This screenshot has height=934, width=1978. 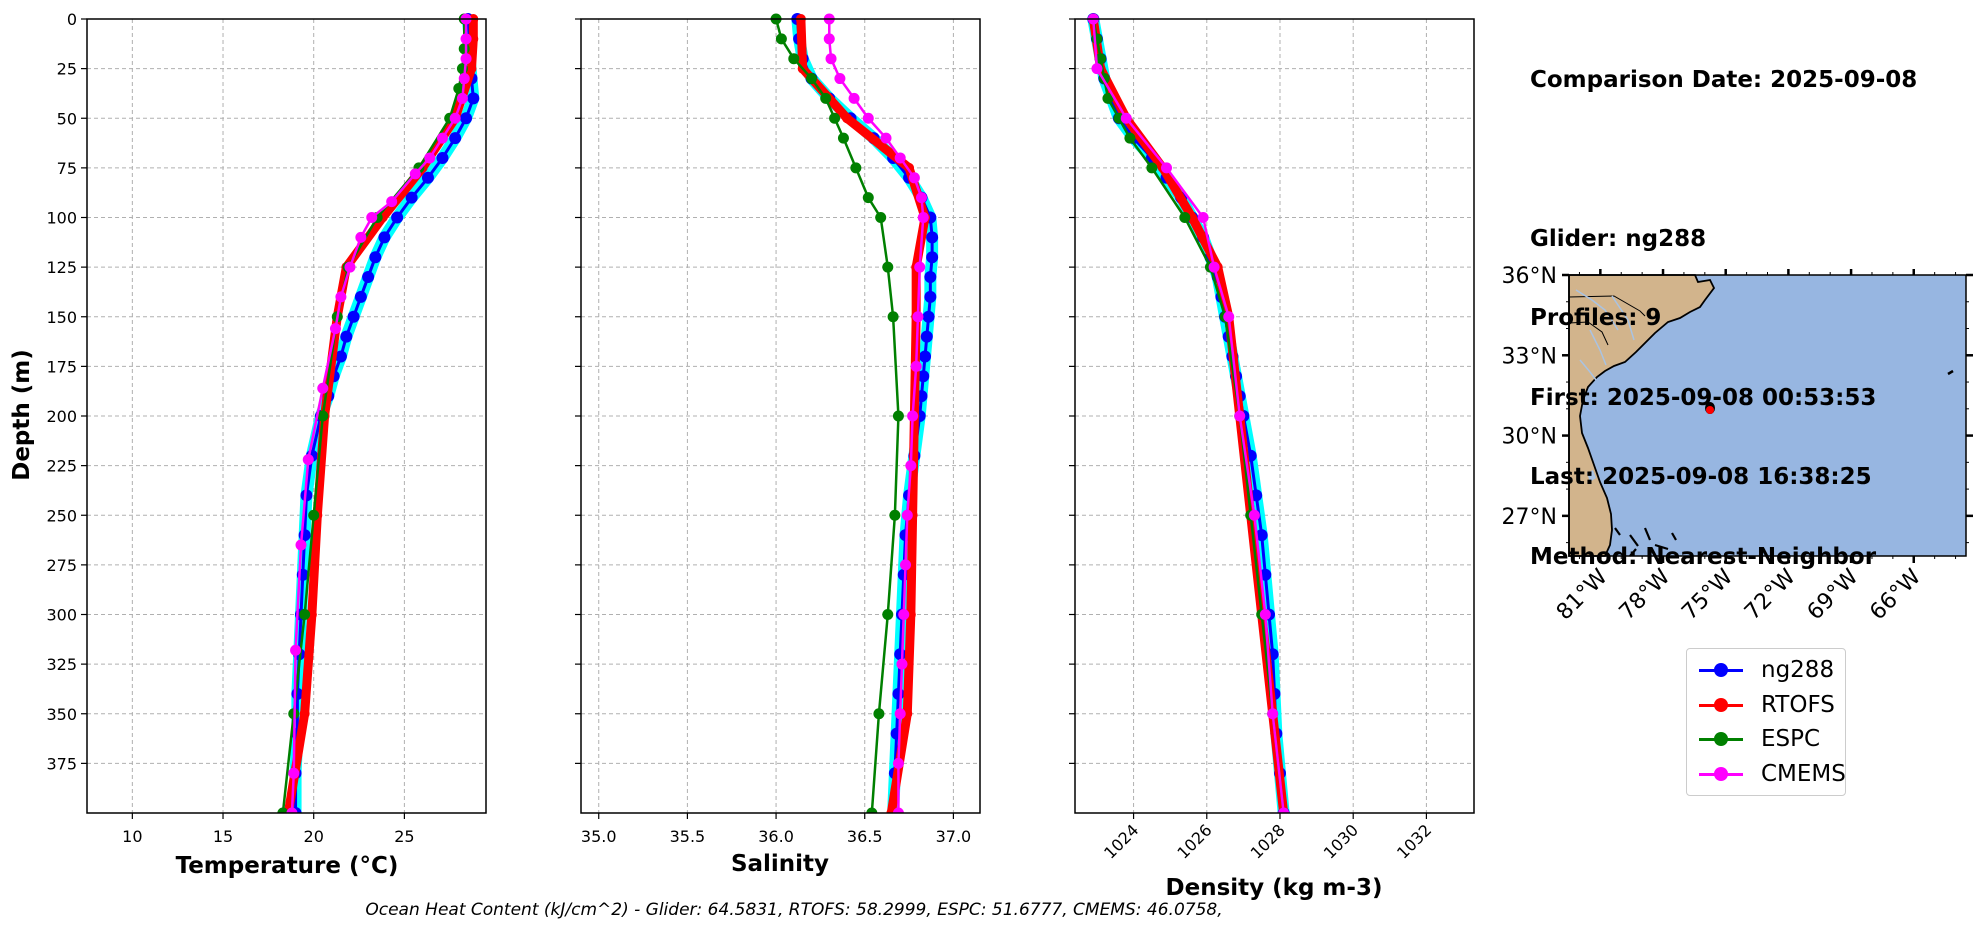 What do you see at coordinates (780, 864) in the screenshot?
I see `salinity-axis-label: Salinity` at bounding box center [780, 864].